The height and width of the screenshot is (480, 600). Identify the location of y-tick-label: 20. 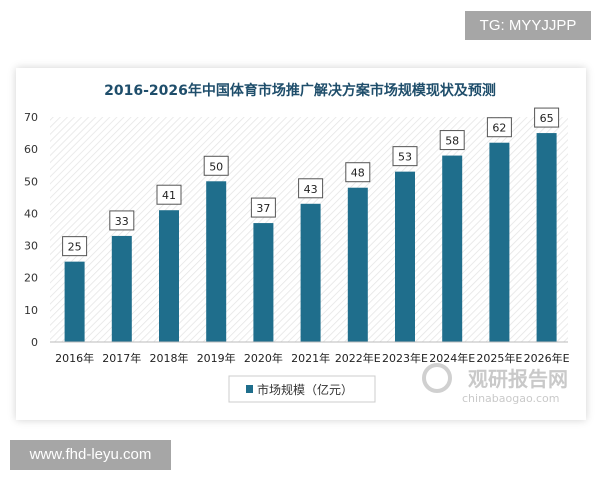
(31, 278).